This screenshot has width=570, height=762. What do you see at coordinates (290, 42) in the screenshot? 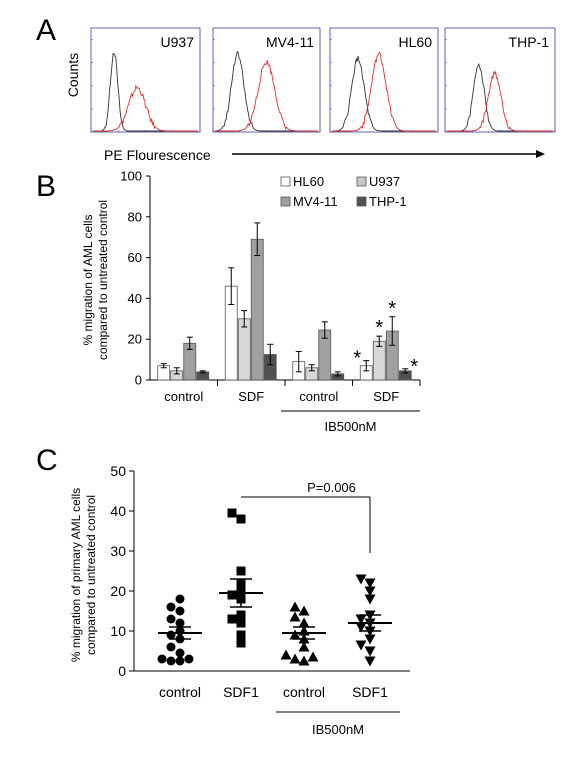
I see `histogram-label: MV4-11` at bounding box center [290, 42].